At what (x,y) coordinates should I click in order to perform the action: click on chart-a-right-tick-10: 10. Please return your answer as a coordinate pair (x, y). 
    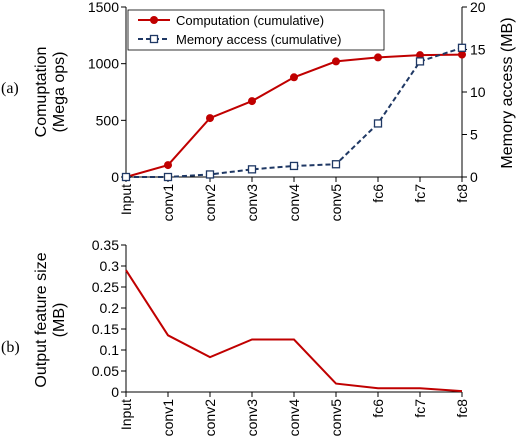
    Looking at the image, I should click on (478, 92).